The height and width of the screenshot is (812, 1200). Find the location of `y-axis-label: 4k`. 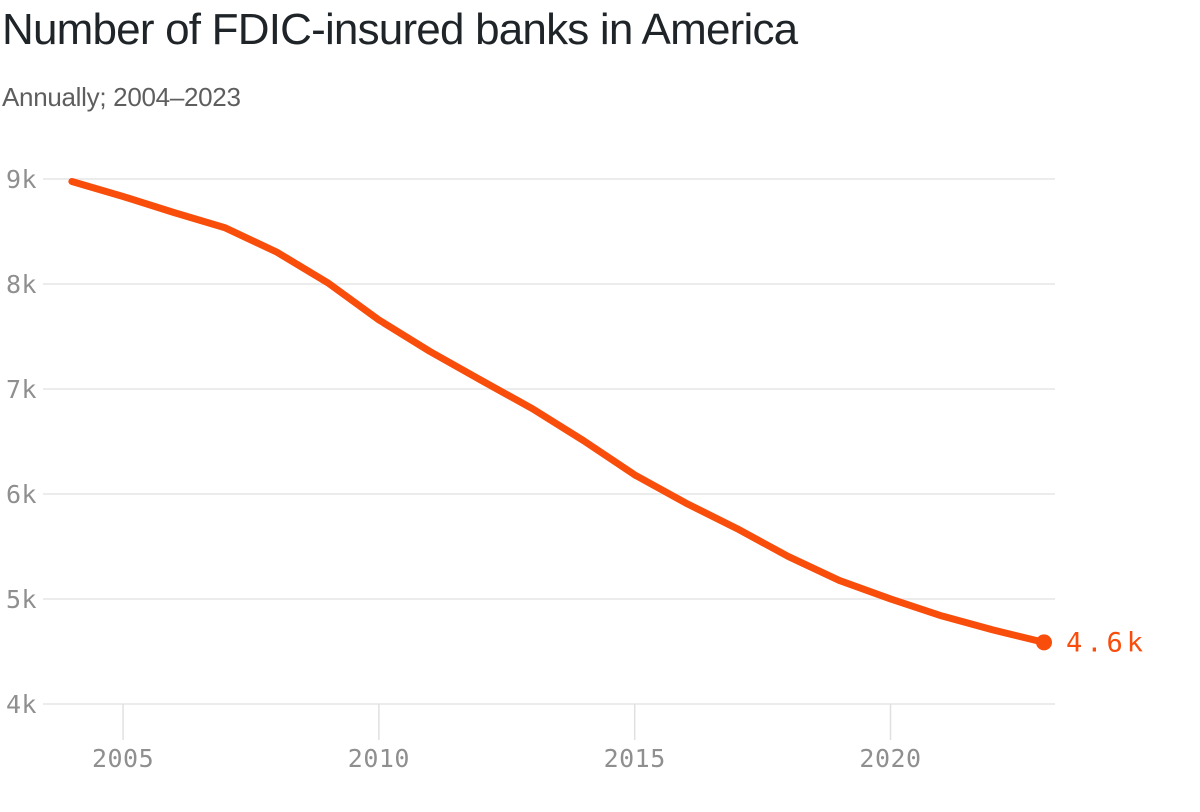

y-axis-label: 4k is located at coordinates (21, 704).